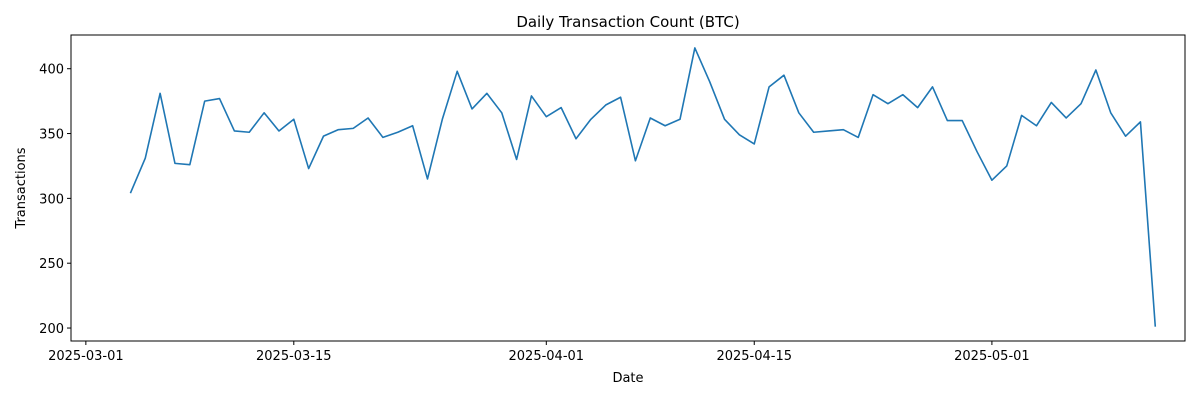 The image size is (1200, 400). Describe the element at coordinates (51, 329) in the screenshot. I see `y-tick-label: 200` at that location.